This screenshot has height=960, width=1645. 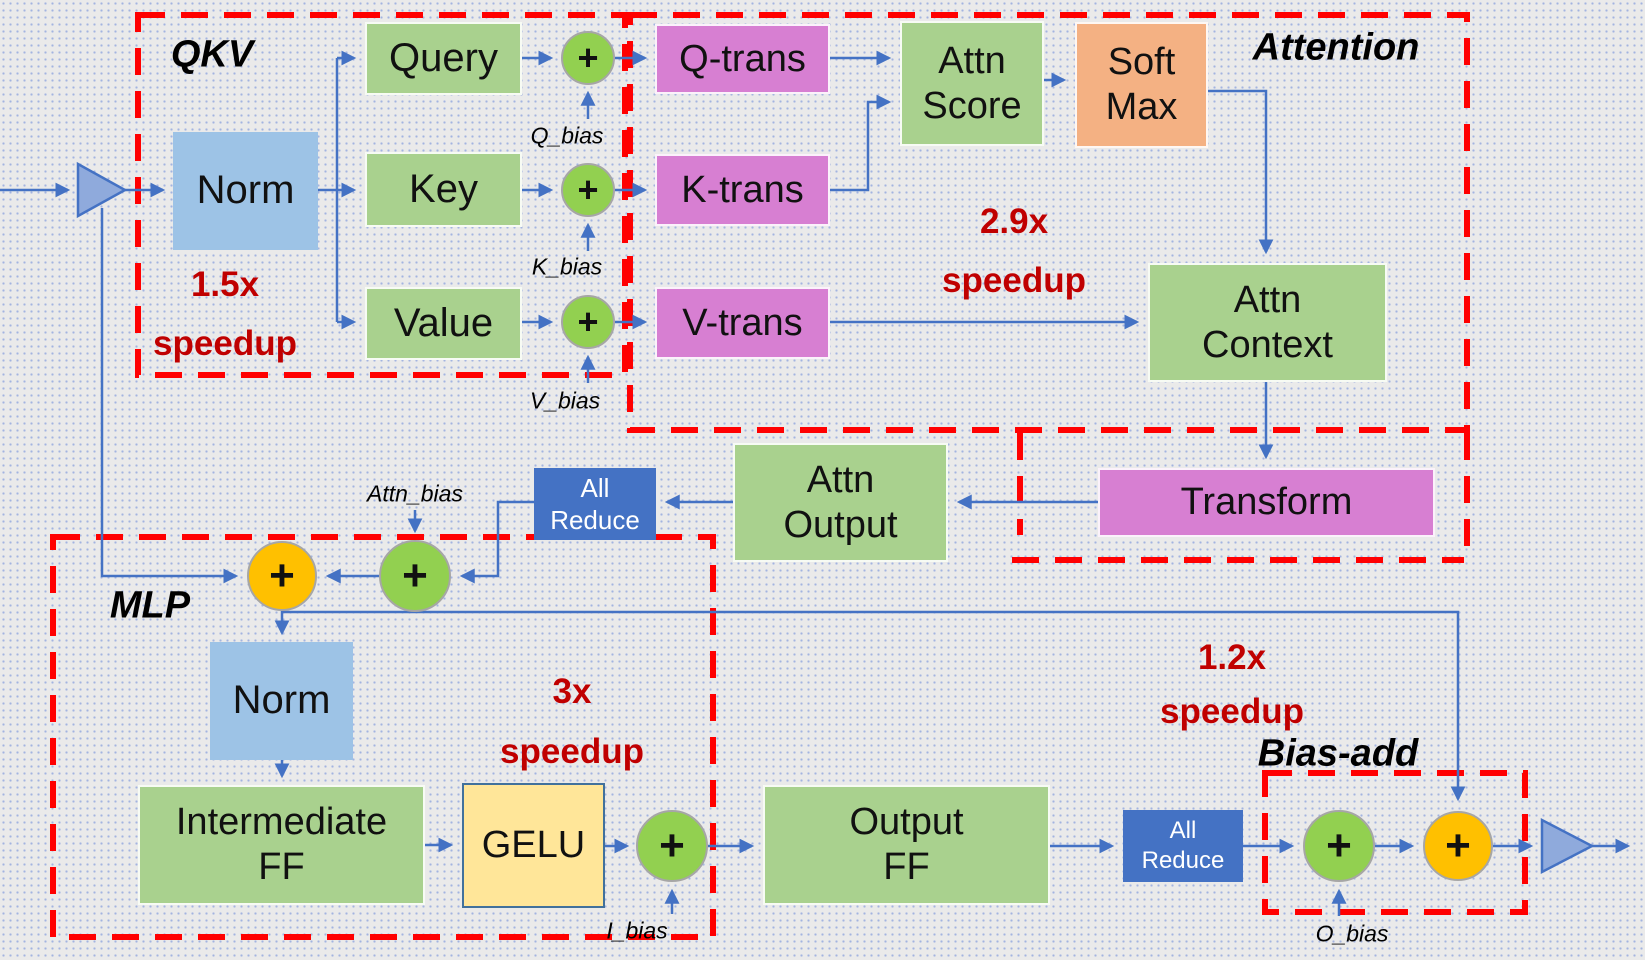 What do you see at coordinates (588, 322) in the screenshot?
I see `v-bias-add-circle: +` at bounding box center [588, 322].